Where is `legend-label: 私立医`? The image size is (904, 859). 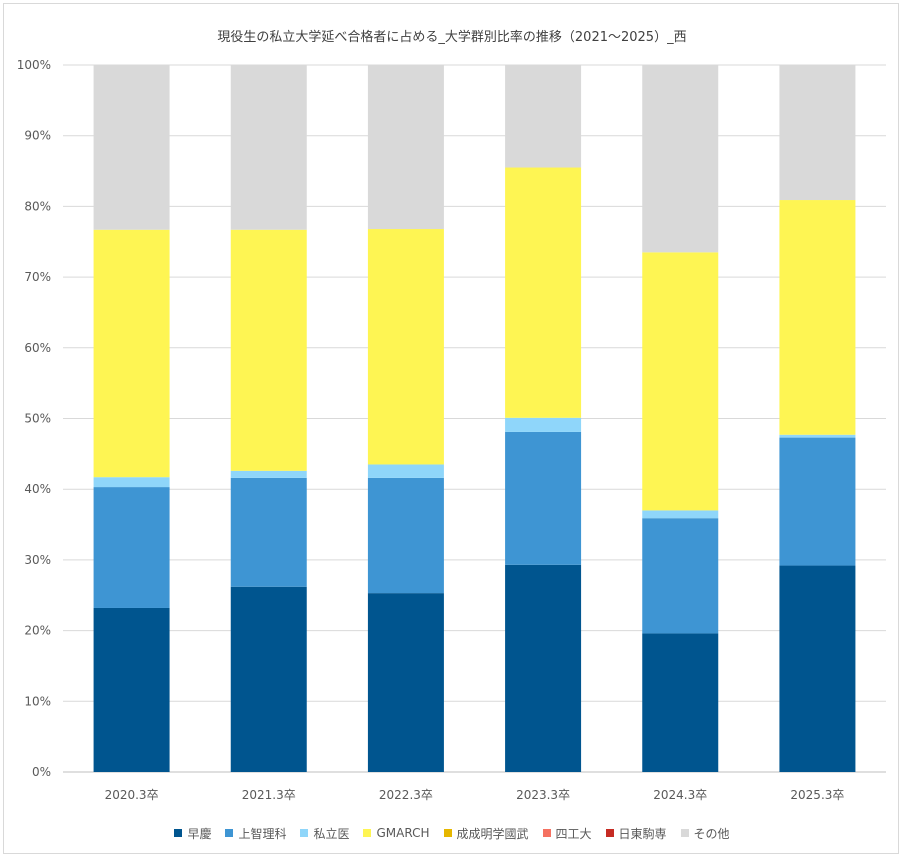
legend-label: 私立医 is located at coordinates (331, 833).